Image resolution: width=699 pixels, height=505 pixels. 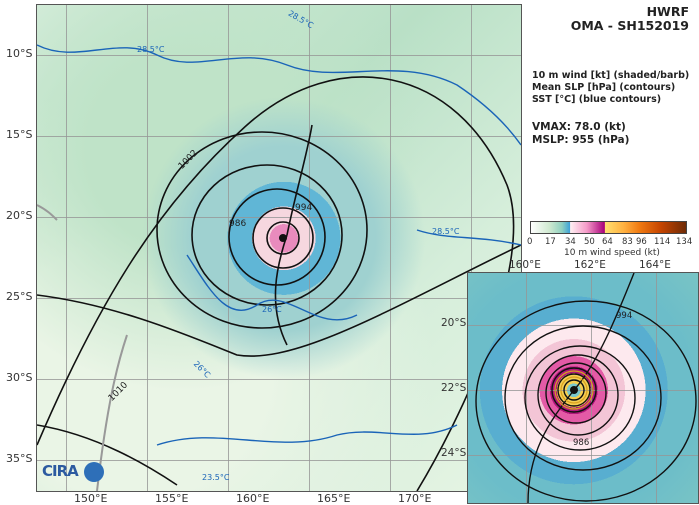 I want to click on inset-lat-24s: 24°S, so click(x=454, y=453).